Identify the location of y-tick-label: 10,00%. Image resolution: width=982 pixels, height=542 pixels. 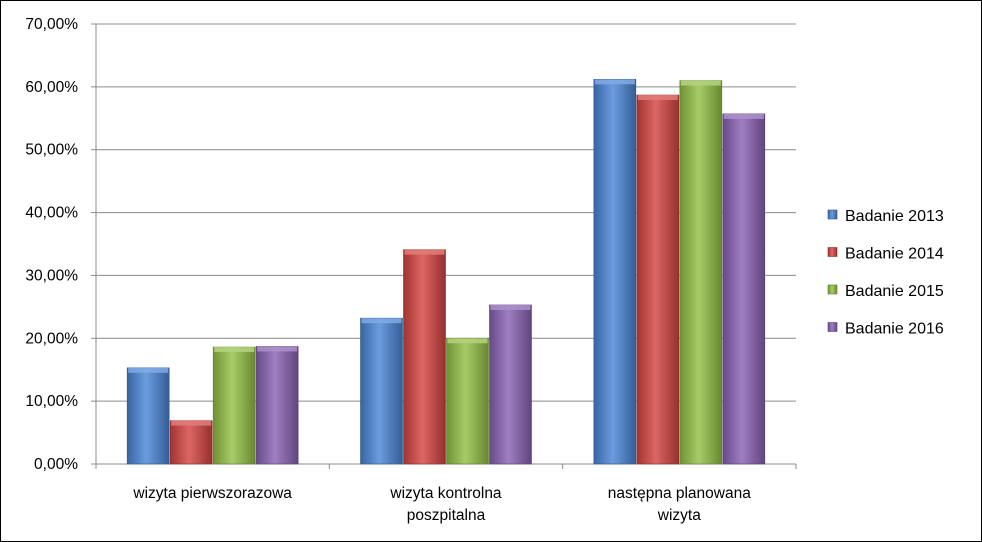
(51, 401).